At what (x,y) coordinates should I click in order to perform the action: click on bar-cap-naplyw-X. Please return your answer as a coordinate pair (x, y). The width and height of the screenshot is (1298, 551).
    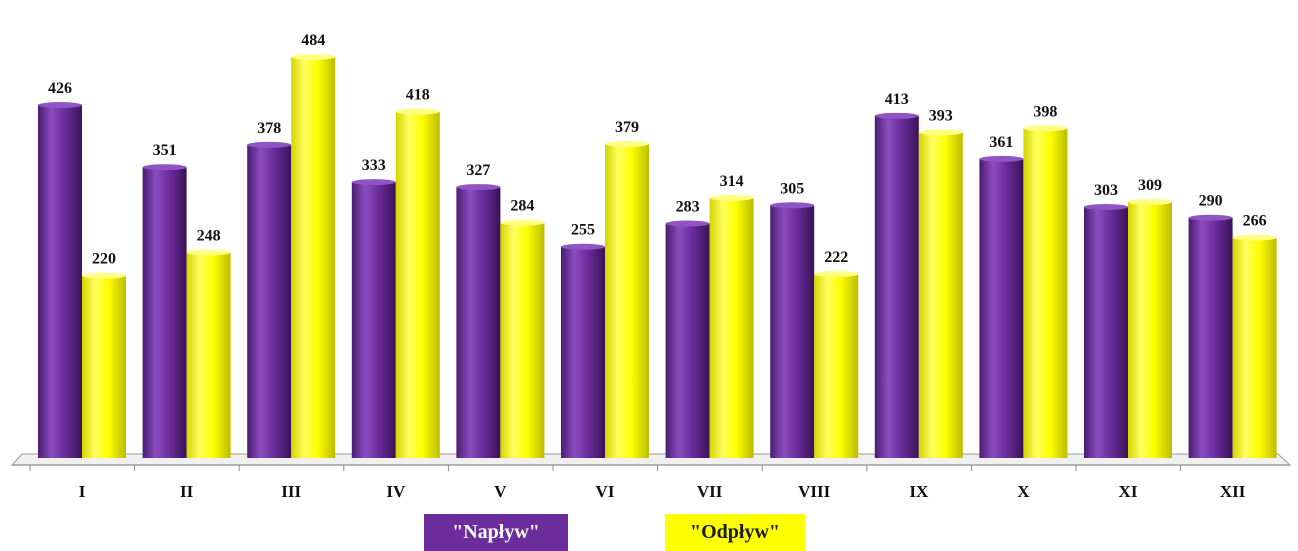
    Looking at the image, I should click on (1001, 158).